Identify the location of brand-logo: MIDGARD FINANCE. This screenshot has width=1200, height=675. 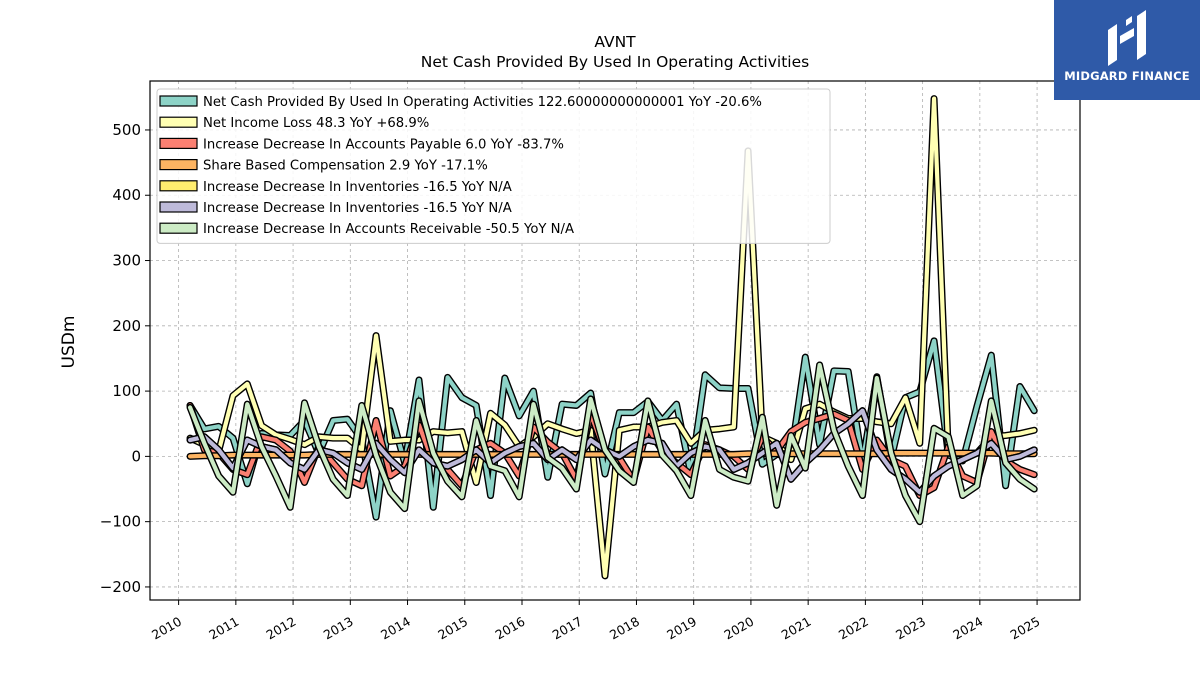
(1127, 50).